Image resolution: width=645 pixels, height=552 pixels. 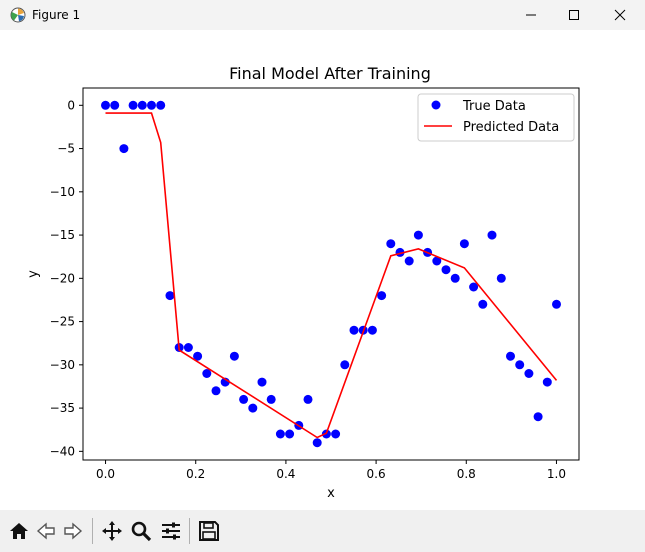 I want to click on pan-button, so click(x=112, y=531).